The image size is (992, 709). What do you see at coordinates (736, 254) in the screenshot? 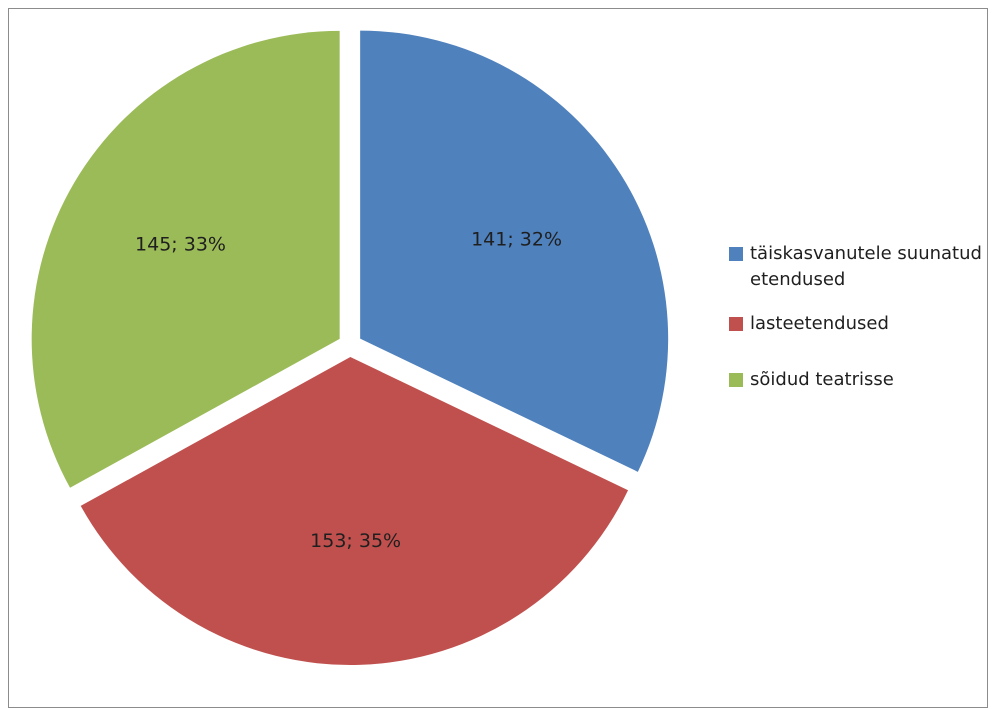
I see `legend-swatch-blue` at bounding box center [736, 254].